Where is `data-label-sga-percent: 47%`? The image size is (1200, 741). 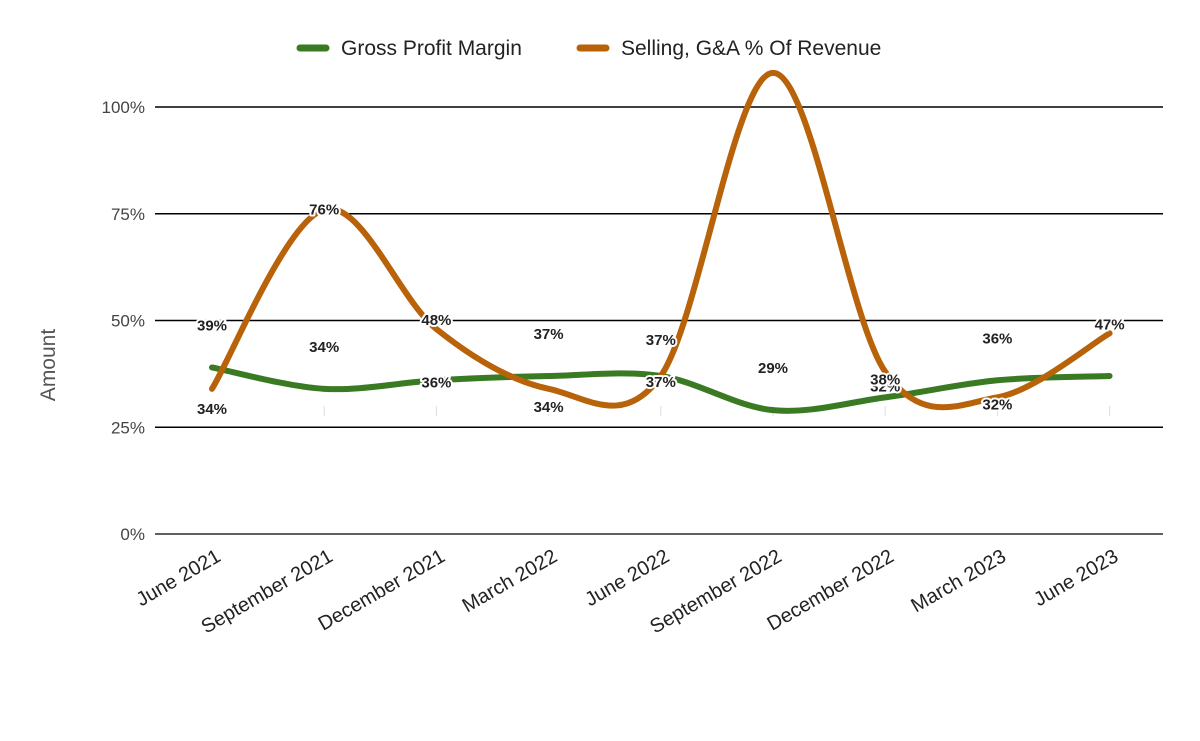 data-label-sga-percent: 47% is located at coordinates (1110, 324).